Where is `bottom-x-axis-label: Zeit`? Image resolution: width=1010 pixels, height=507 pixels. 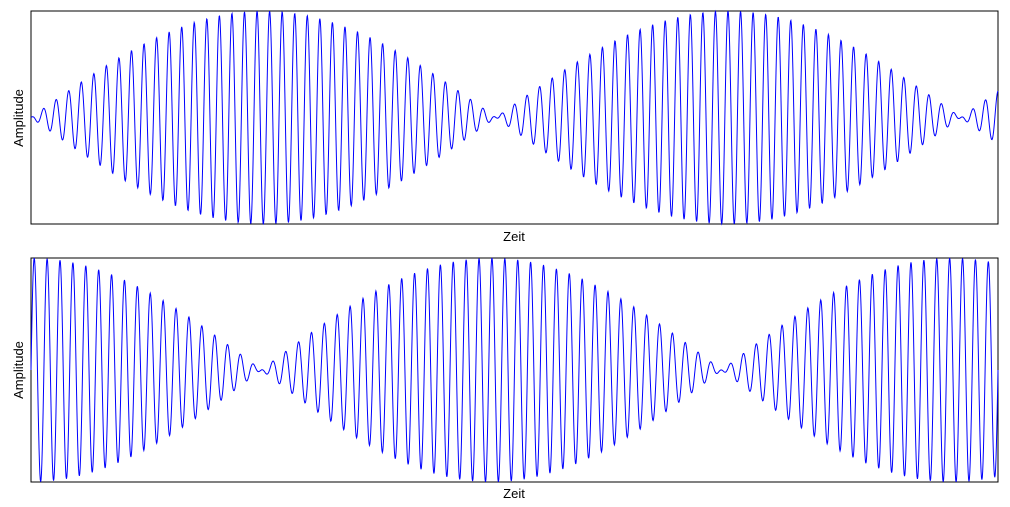 bottom-x-axis-label: Zeit is located at coordinates (514, 493).